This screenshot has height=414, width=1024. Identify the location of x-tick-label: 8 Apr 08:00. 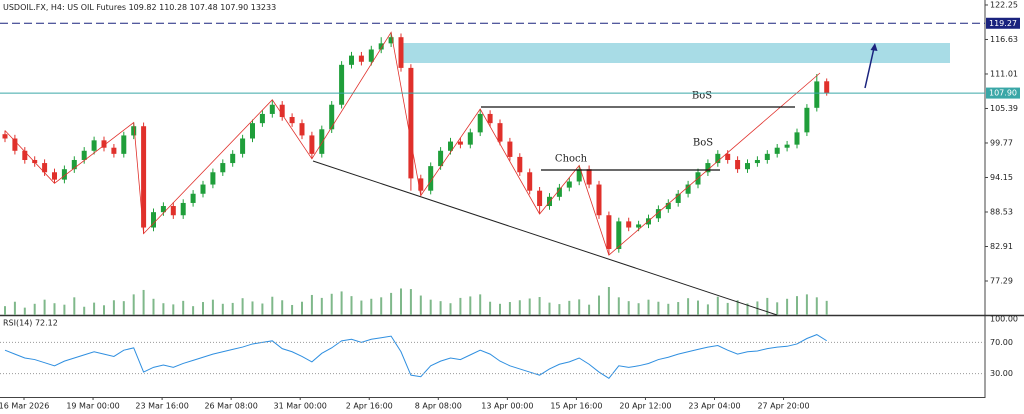
(438, 406).